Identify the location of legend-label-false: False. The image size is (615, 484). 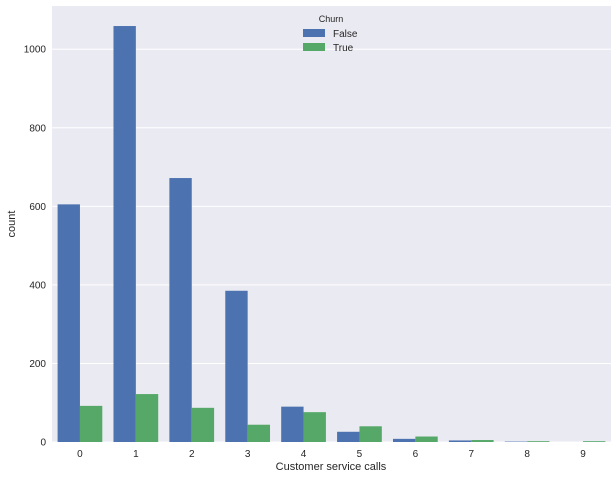
(345, 34).